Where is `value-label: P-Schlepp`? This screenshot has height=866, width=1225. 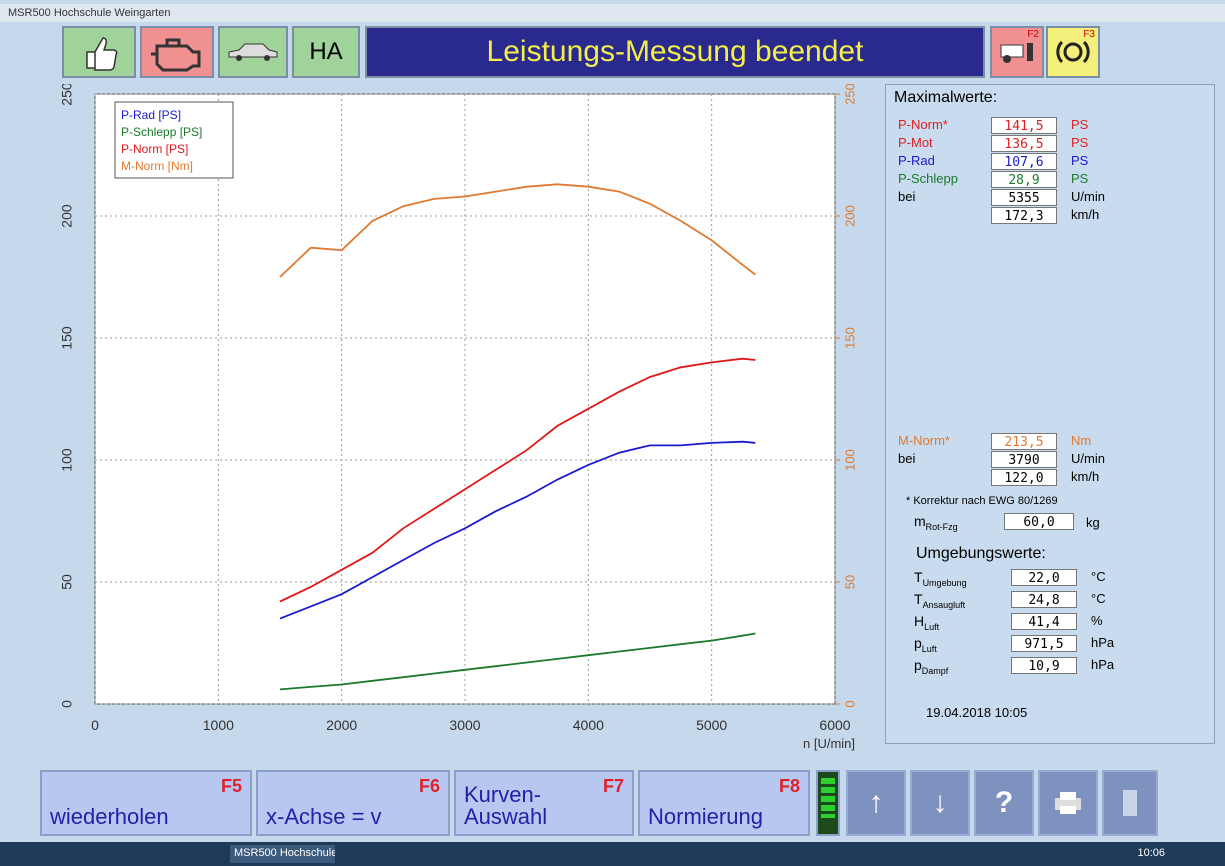
value-label: P-Schlepp is located at coordinates (928, 178).